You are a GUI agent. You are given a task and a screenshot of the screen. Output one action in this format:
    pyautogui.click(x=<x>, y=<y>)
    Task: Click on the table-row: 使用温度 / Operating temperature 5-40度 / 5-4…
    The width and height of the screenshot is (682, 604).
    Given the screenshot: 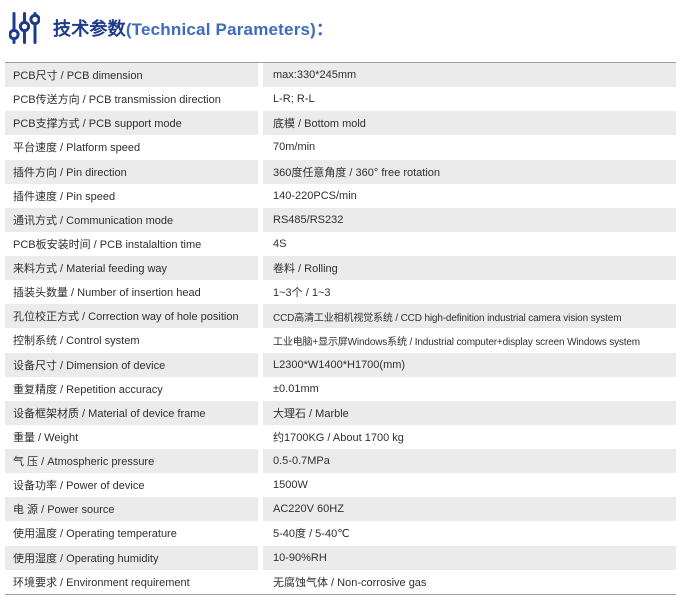 What is the action you would take?
    pyautogui.click(x=340, y=533)
    